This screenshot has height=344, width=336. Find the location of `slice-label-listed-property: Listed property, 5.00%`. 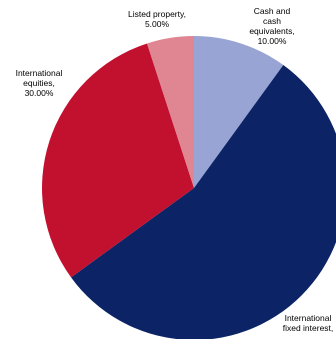

slice-label-listed-property: Listed property, 5.00% is located at coordinates (157, 19).